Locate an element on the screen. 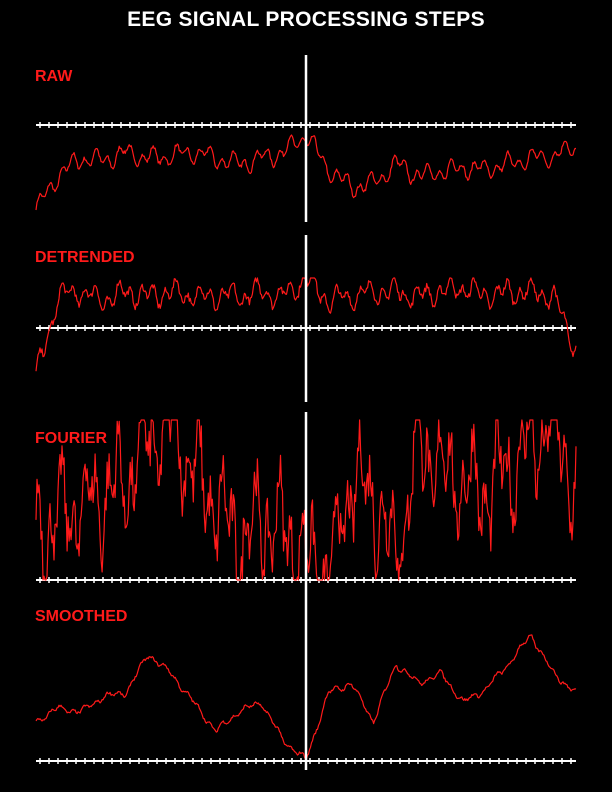  page-title: EEG SIGNAL PROCESSING STEPS is located at coordinates (306, 19).